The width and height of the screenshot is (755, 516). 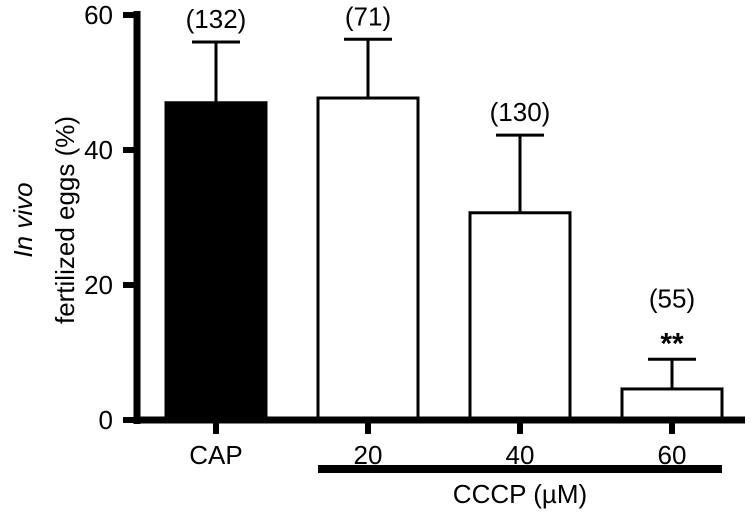 I want to click on x-axis: CAP 20 40 60, so click(x=439, y=443).